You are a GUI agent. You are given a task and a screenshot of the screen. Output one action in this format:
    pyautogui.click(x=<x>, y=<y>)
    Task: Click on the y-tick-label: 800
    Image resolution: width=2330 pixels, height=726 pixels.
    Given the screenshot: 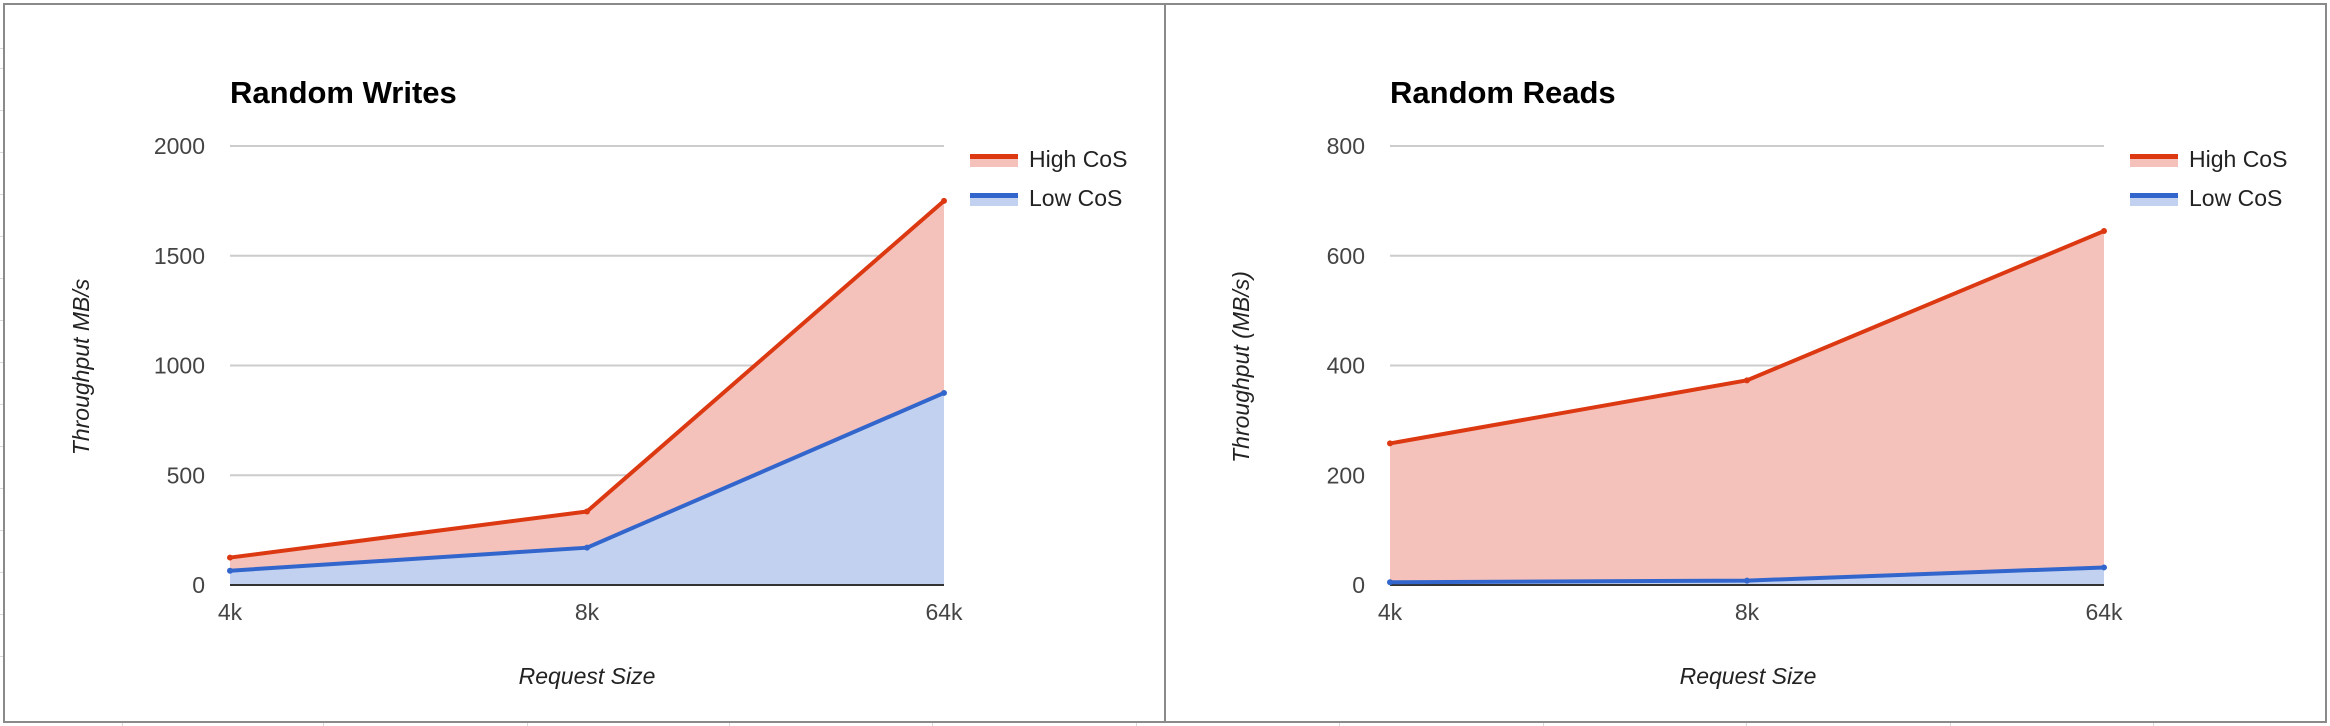 What is the action you would take?
    pyautogui.click(x=1346, y=146)
    